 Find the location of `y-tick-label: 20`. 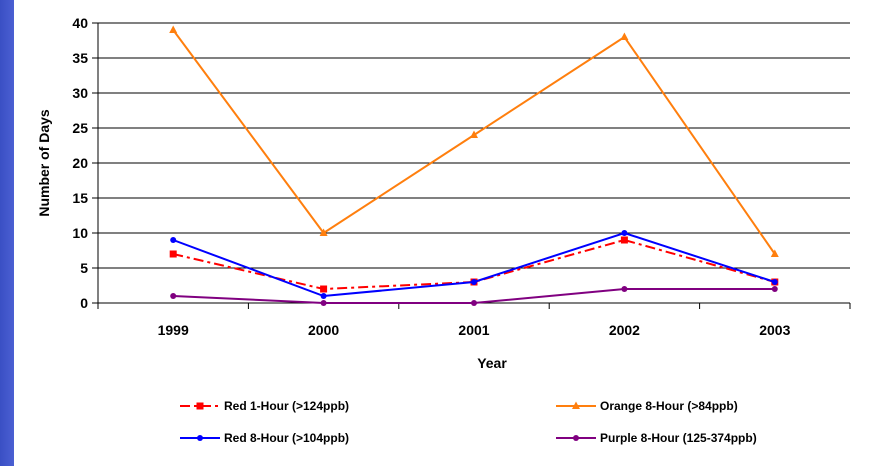

y-tick-label: 20 is located at coordinates (80, 163).